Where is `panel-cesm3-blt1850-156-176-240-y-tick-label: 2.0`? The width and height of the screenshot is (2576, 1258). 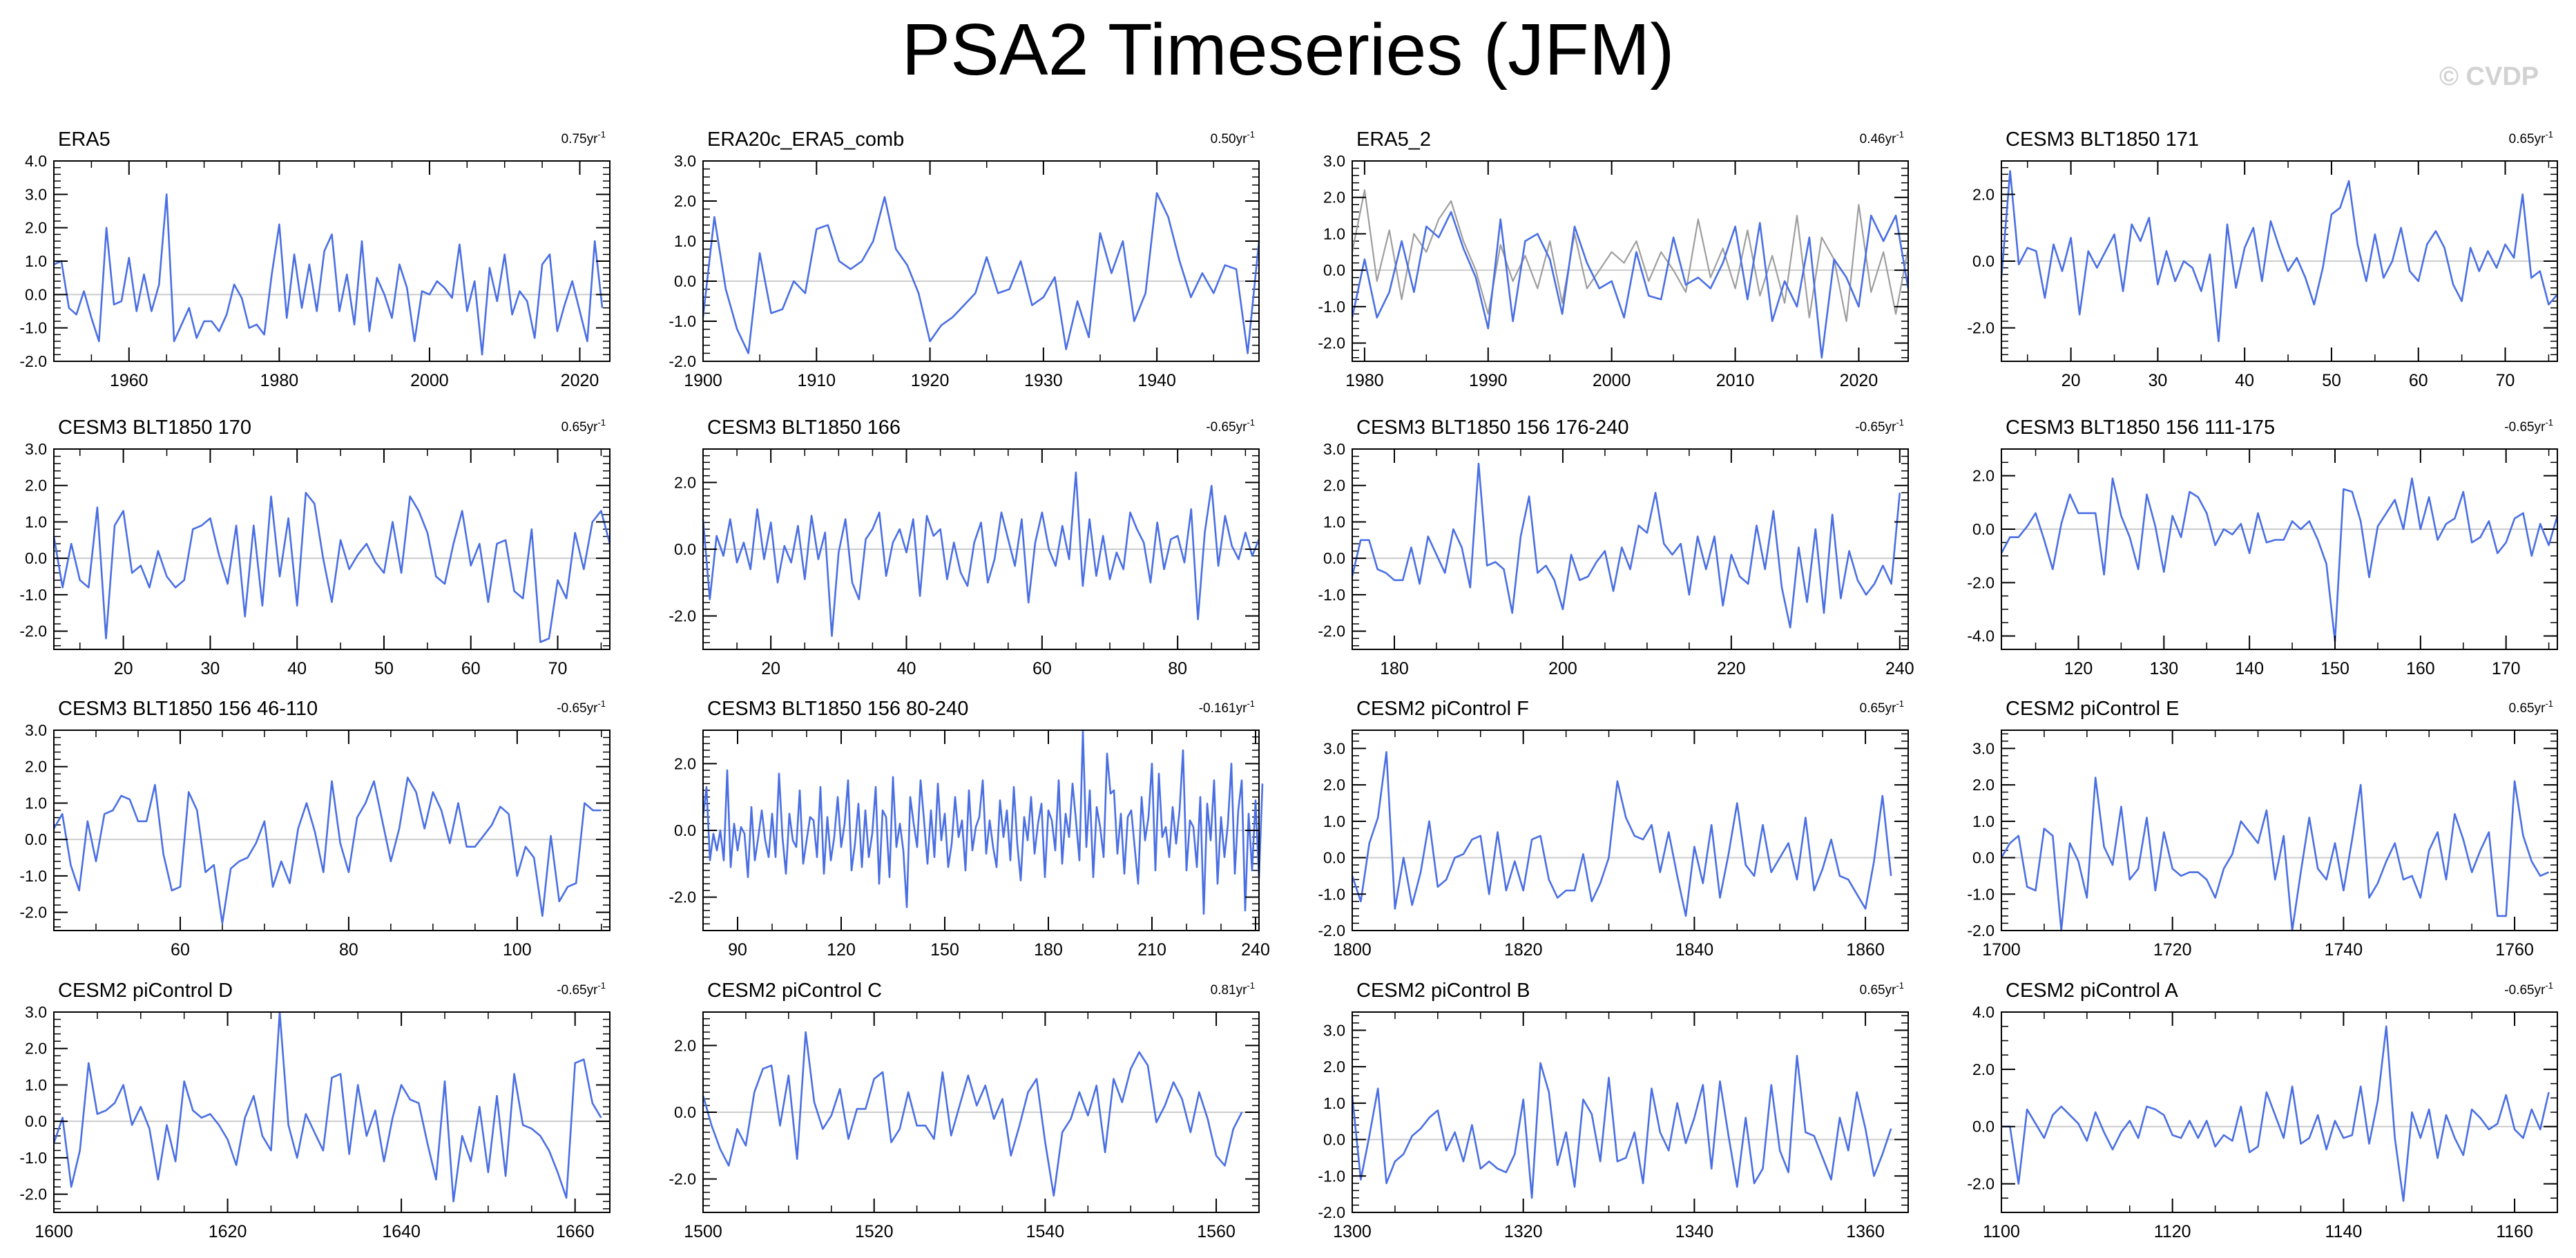 panel-cesm3-blt1850-156-176-240-y-tick-label: 2.0 is located at coordinates (1334, 486).